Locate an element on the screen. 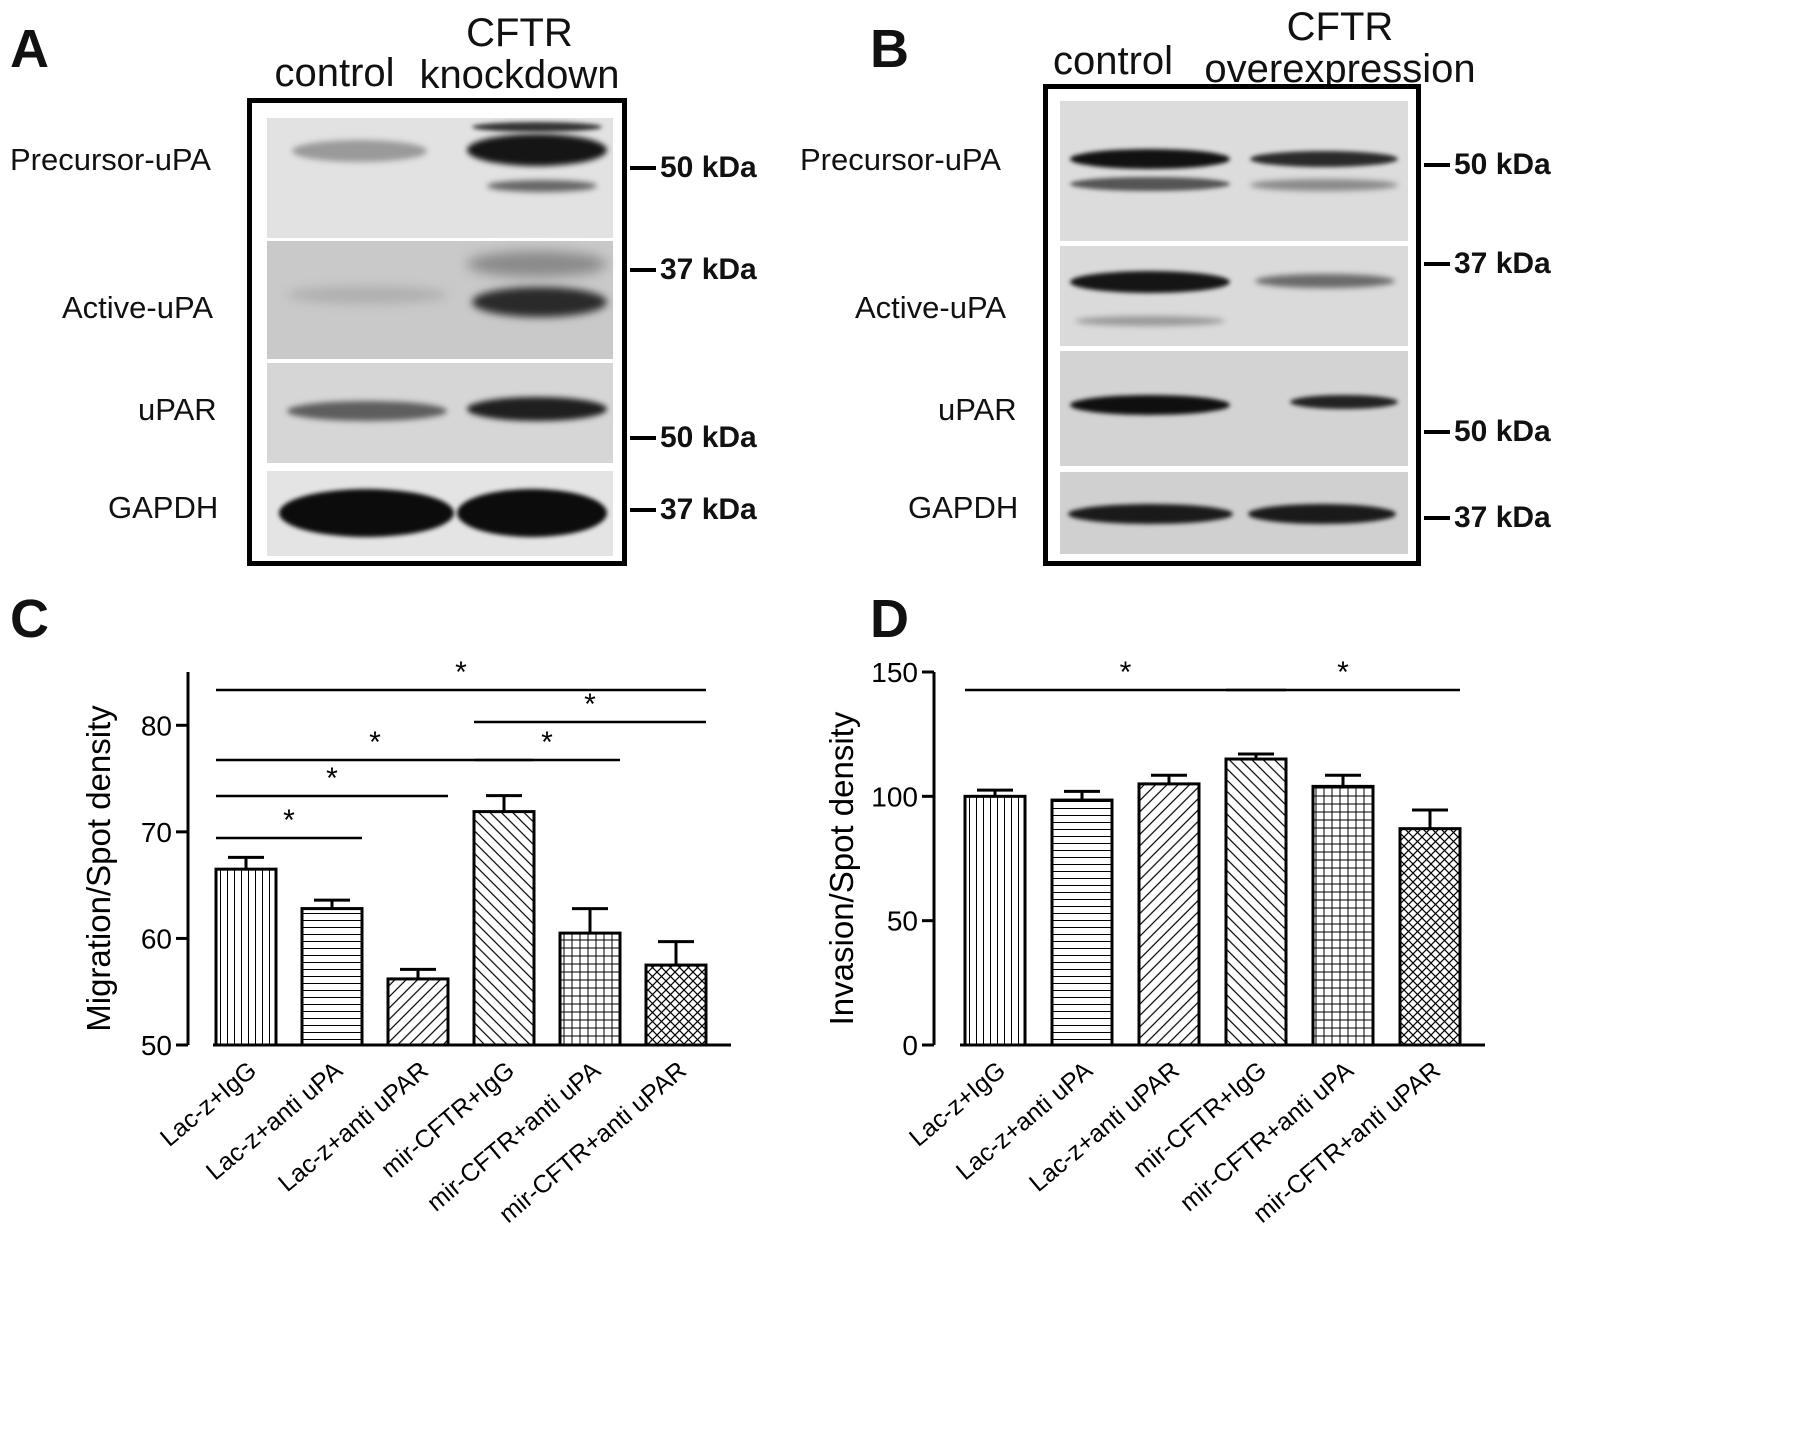  y-tick-label: 70 is located at coordinates (156, 832).